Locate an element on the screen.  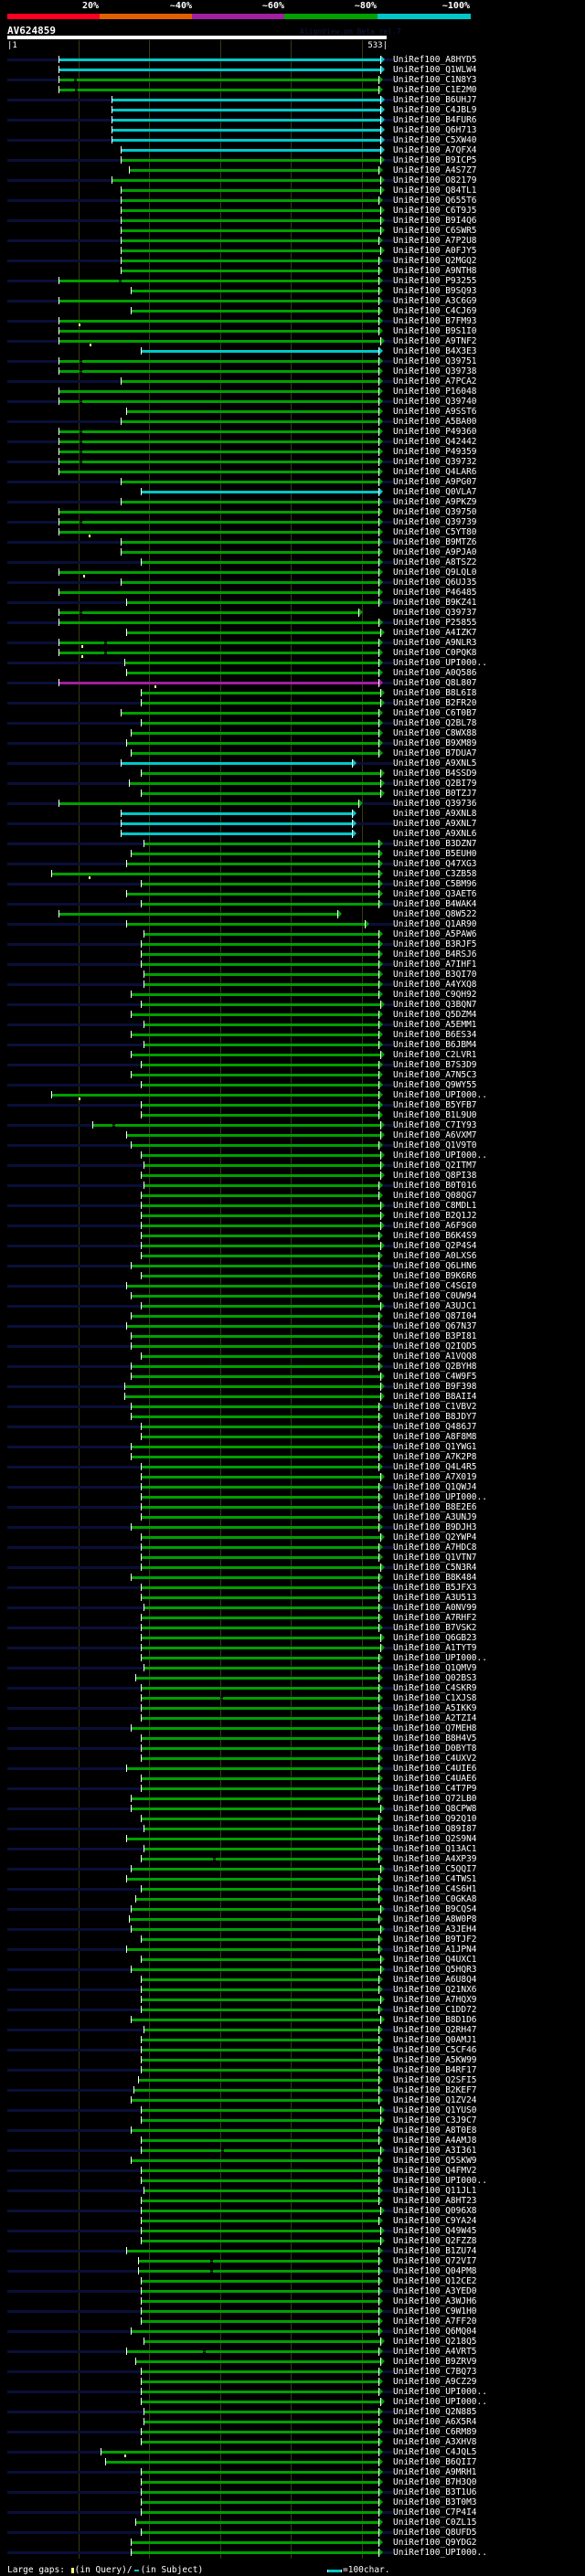
hit-row: UniRef100_C7IY93 is located at coordinates (293, 1125).